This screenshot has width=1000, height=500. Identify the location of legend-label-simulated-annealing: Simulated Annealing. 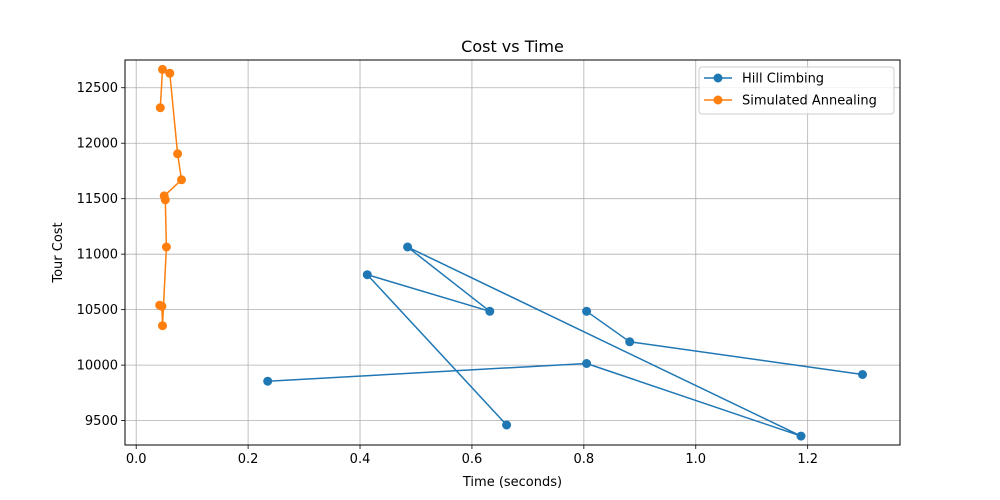
(809, 101).